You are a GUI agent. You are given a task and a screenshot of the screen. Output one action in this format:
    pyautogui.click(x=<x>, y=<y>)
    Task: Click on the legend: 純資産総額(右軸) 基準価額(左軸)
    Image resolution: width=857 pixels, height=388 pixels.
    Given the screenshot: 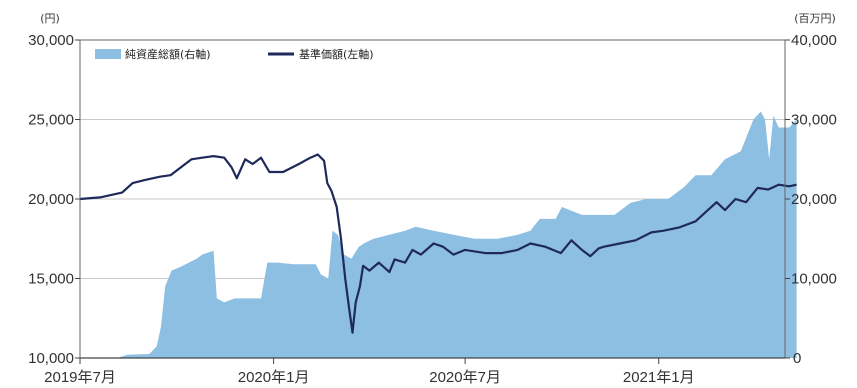 What is the action you would take?
    pyautogui.click(x=234, y=54)
    